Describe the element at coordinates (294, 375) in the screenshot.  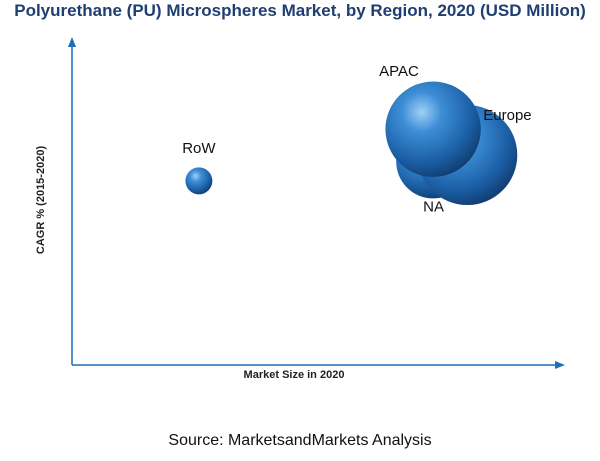
I see `x-axis-title: Market Size in 2020` at that location.